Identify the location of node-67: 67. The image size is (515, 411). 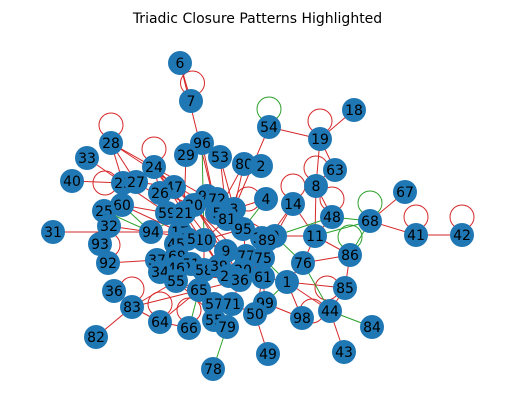
(405, 192).